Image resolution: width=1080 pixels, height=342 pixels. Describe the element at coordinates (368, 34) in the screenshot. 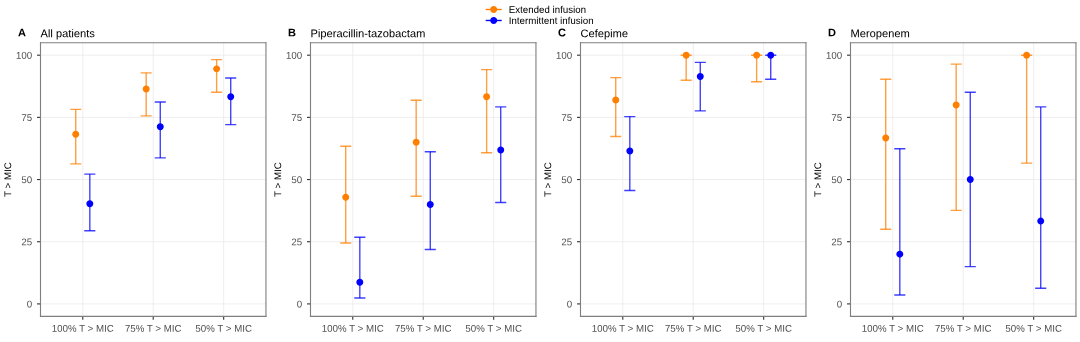

I see `chart-title: Piperacillin-tazobactam` at that location.